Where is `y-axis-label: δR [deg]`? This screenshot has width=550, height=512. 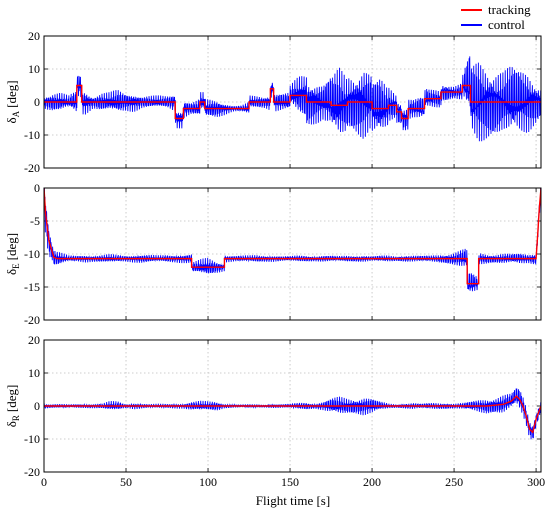 y-axis-label: δR [deg] is located at coordinates (12, 406).